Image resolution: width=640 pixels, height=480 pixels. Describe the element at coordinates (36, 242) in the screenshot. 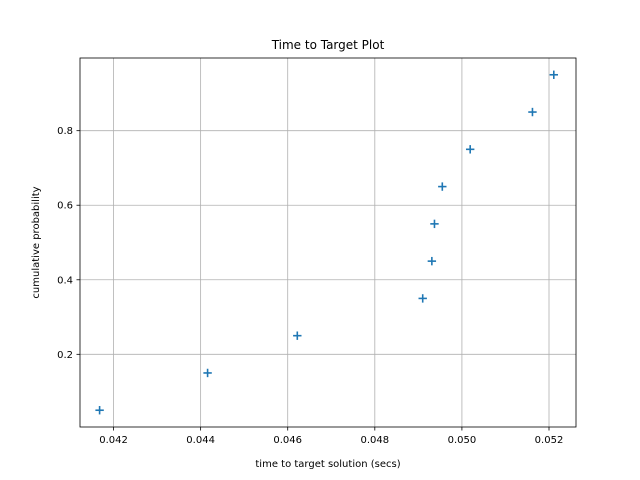

I see `y-axis-label: cumulative probability` at that location.